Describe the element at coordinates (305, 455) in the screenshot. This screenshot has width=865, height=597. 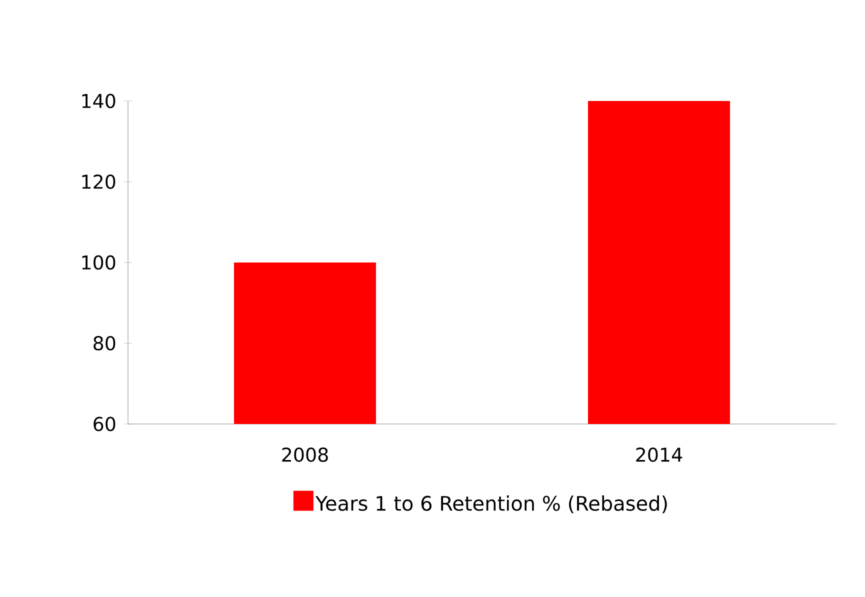
I see `x-tick-label: 2008` at that location.